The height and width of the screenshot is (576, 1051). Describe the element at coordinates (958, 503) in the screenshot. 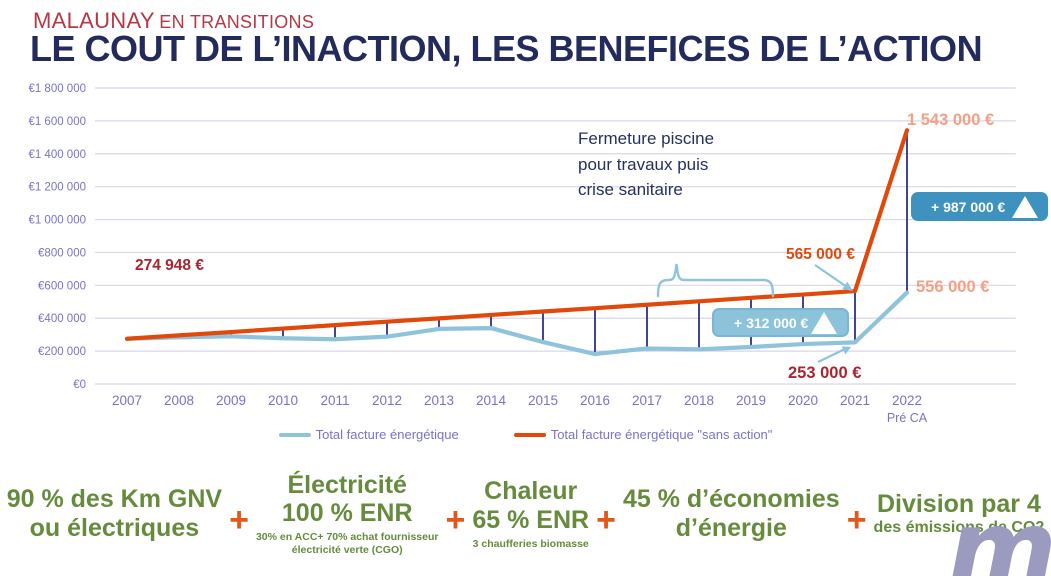

I see `action-title: Division par 4` at that location.